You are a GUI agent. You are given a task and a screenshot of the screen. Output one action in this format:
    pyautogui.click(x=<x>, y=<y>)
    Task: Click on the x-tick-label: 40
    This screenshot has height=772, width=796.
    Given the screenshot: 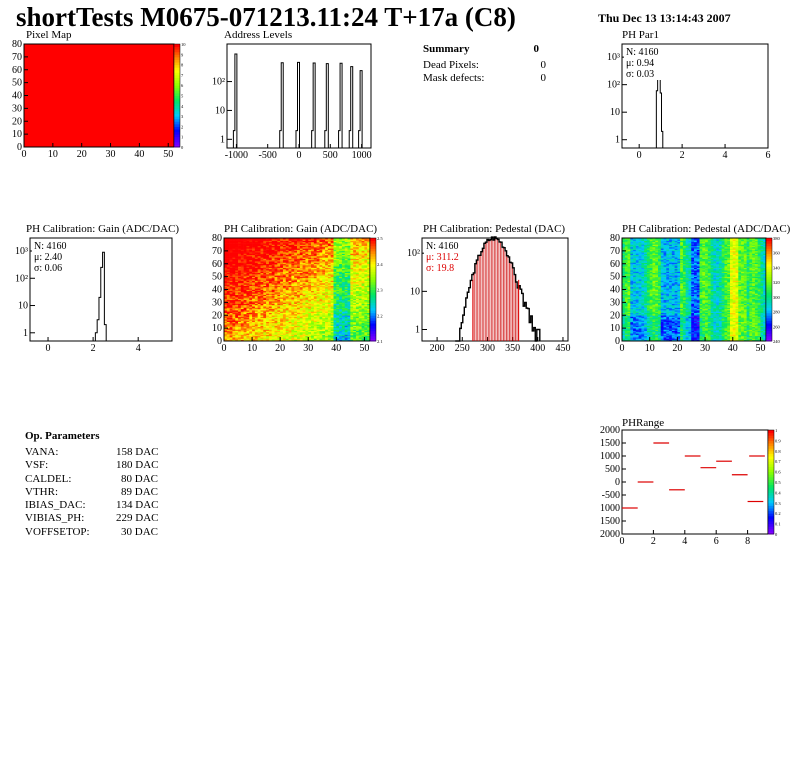 What is the action you would take?
    pyautogui.click(x=336, y=348)
    